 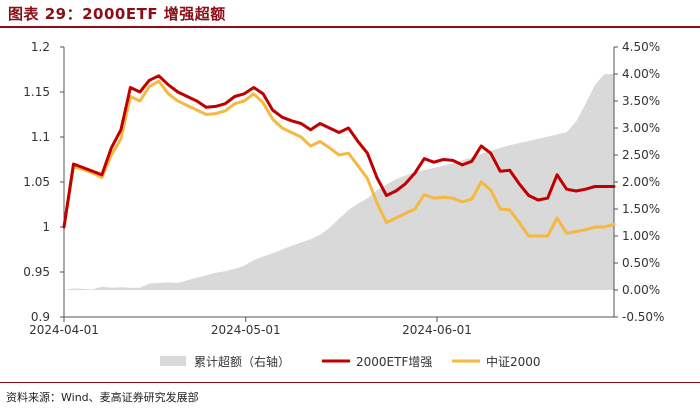 I want to click on left-tick-label: 1, so click(x=46, y=227).